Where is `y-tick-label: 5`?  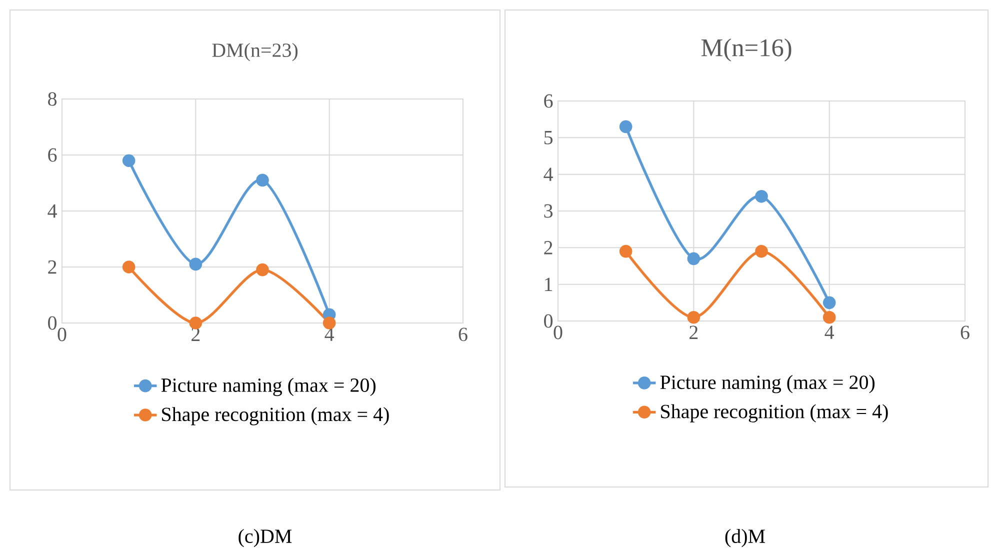
y-tick-label: 5 is located at coordinates (548, 138).